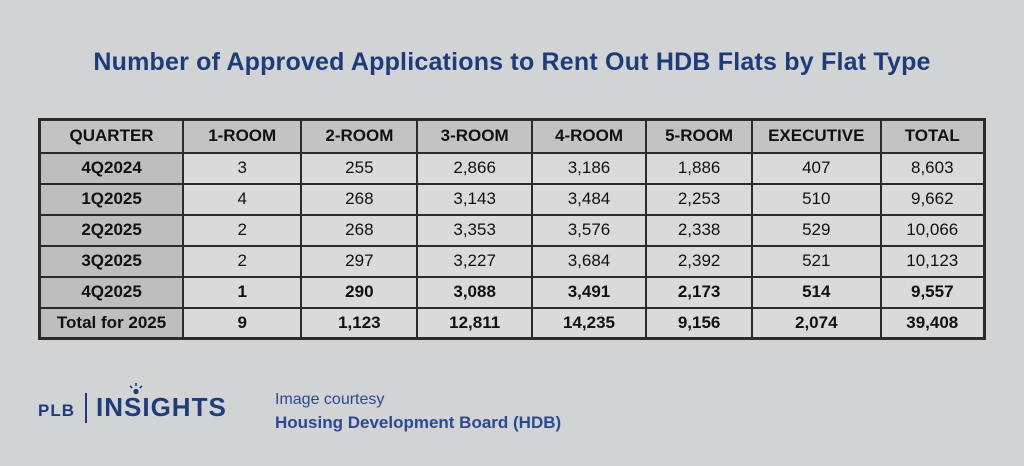  I want to click on row-label: 2Q2025, so click(111, 230).